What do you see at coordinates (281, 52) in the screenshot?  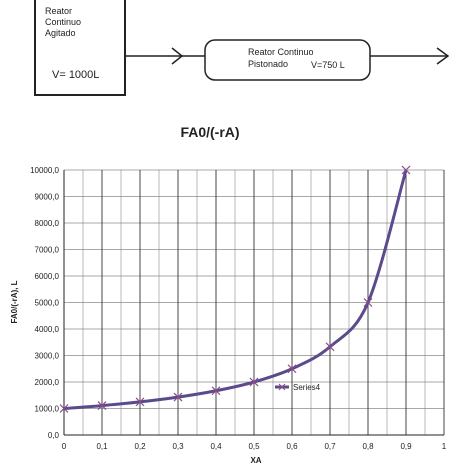 I see `pfr-label-line1: Reator Continuo` at bounding box center [281, 52].